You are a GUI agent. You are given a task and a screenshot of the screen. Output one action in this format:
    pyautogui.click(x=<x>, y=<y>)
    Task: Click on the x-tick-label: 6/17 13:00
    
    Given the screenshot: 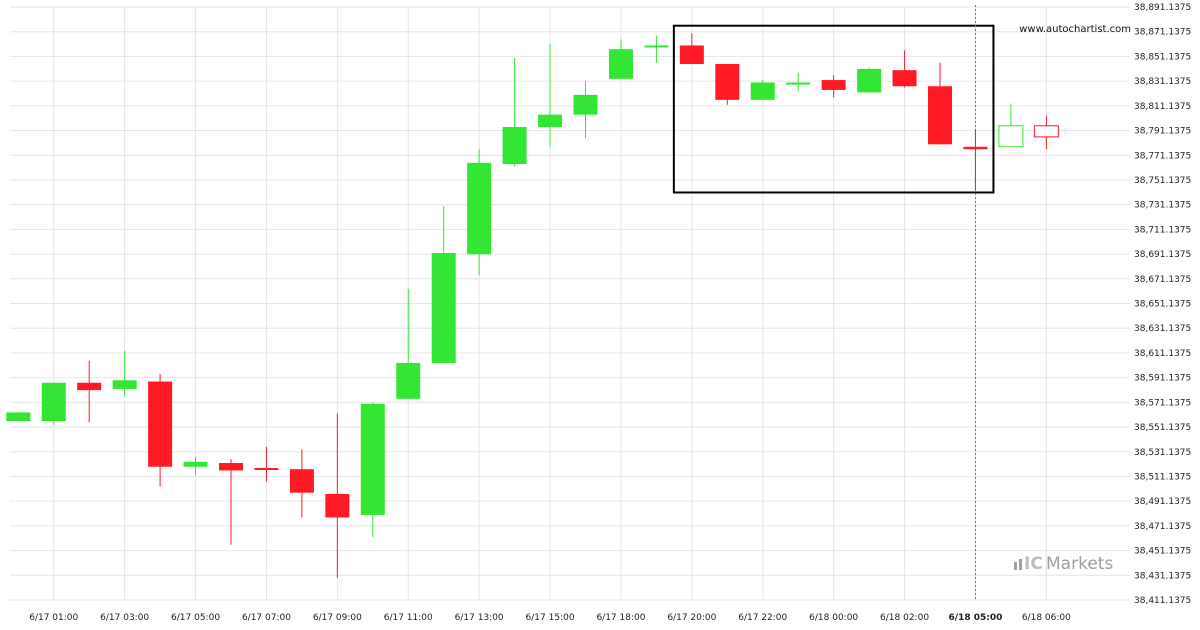 What is the action you would take?
    pyautogui.click(x=479, y=618)
    